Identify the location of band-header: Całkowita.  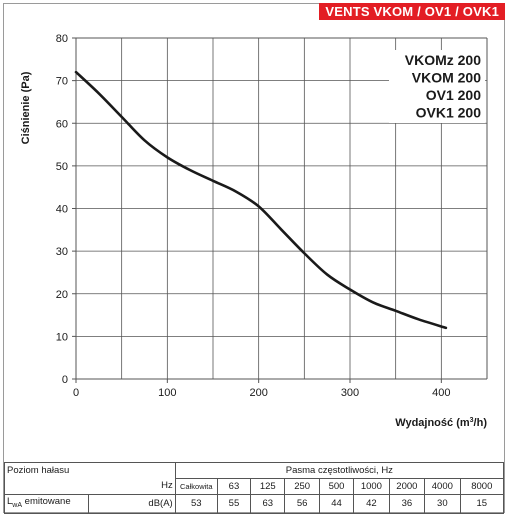
(196, 486).